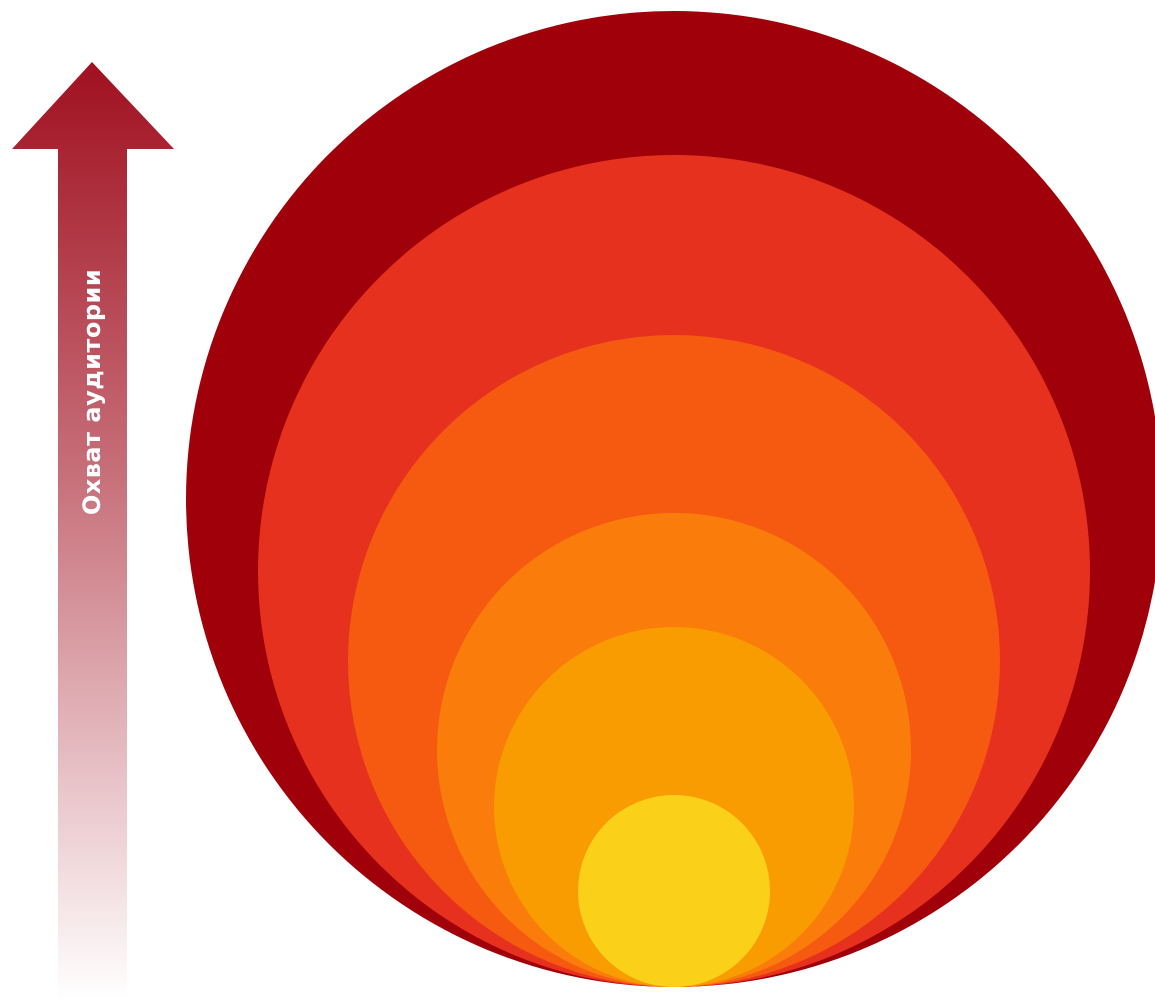 The width and height of the screenshot is (1155, 1001). I want to click on arrow-label: Охват аудитории, so click(92, 392).